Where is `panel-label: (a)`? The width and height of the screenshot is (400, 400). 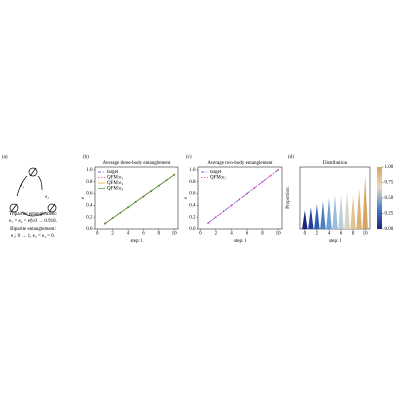 panel-label: (a) is located at coordinates (5, 157).